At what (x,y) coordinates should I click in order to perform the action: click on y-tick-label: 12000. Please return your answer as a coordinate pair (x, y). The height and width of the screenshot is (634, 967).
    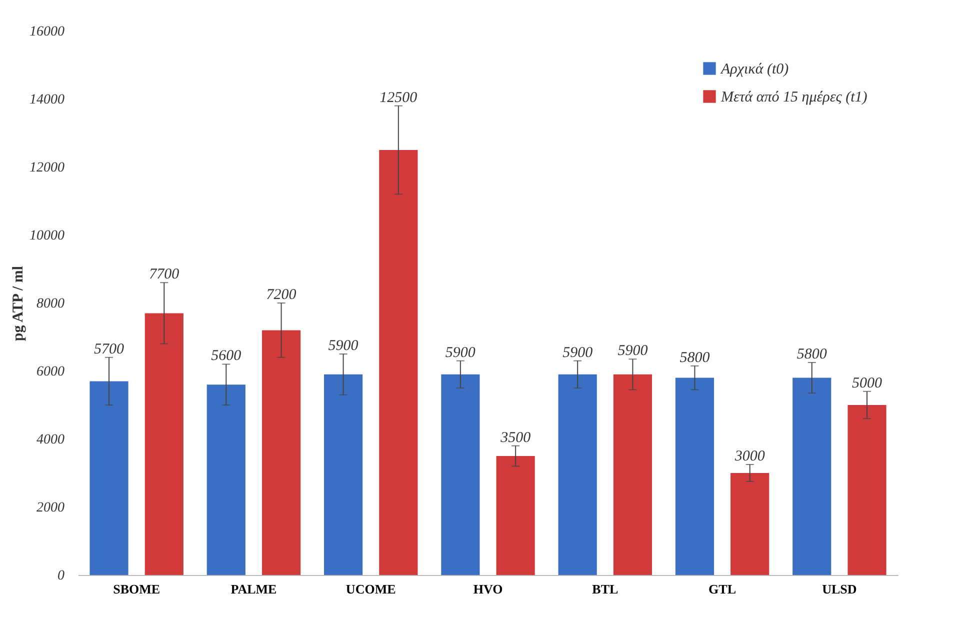
    Looking at the image, I should click on (47, 168).